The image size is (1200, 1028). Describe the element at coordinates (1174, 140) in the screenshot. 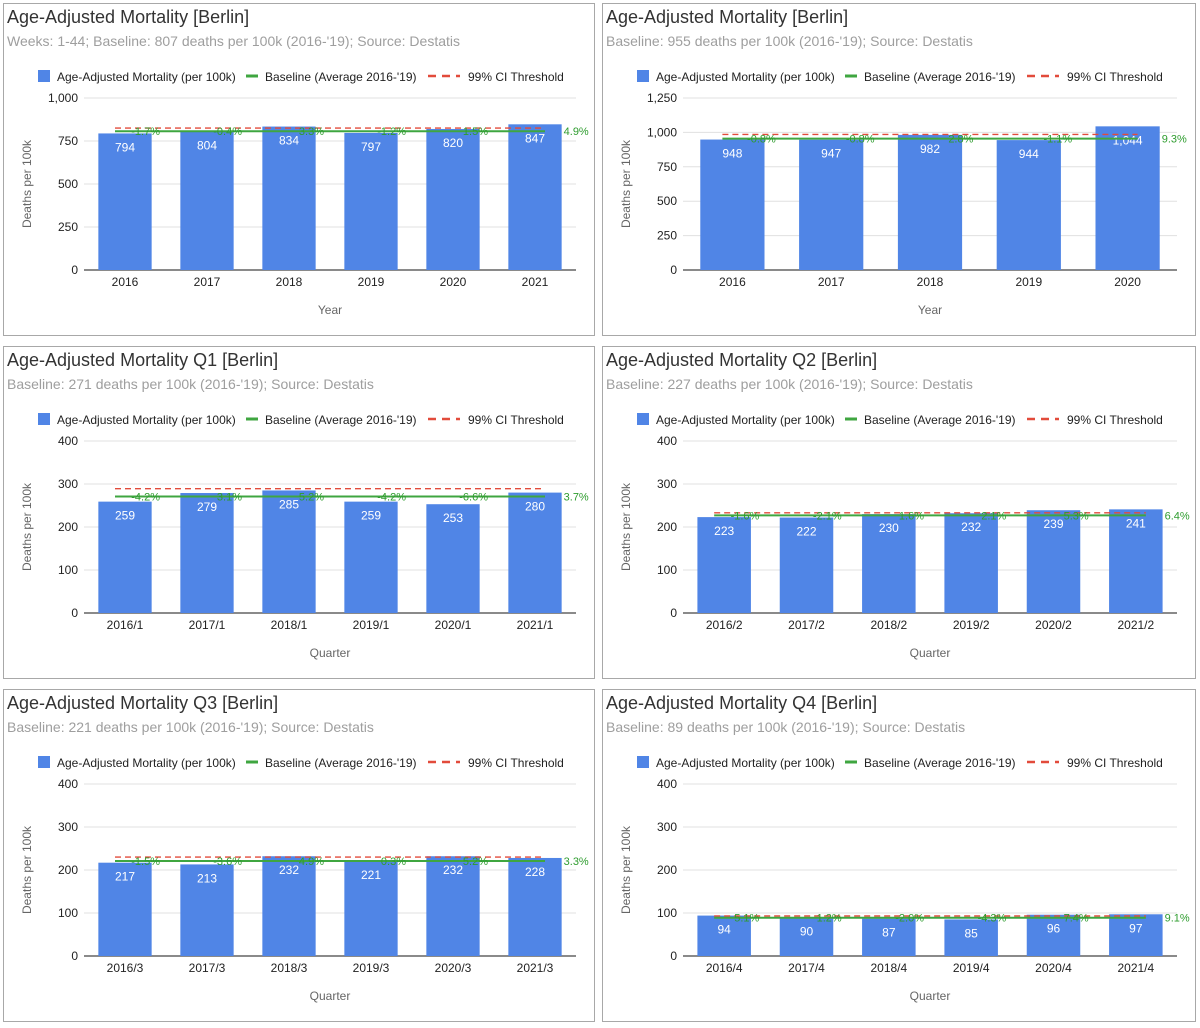

I see `baseline-diff-label: 9.3%` at that location.